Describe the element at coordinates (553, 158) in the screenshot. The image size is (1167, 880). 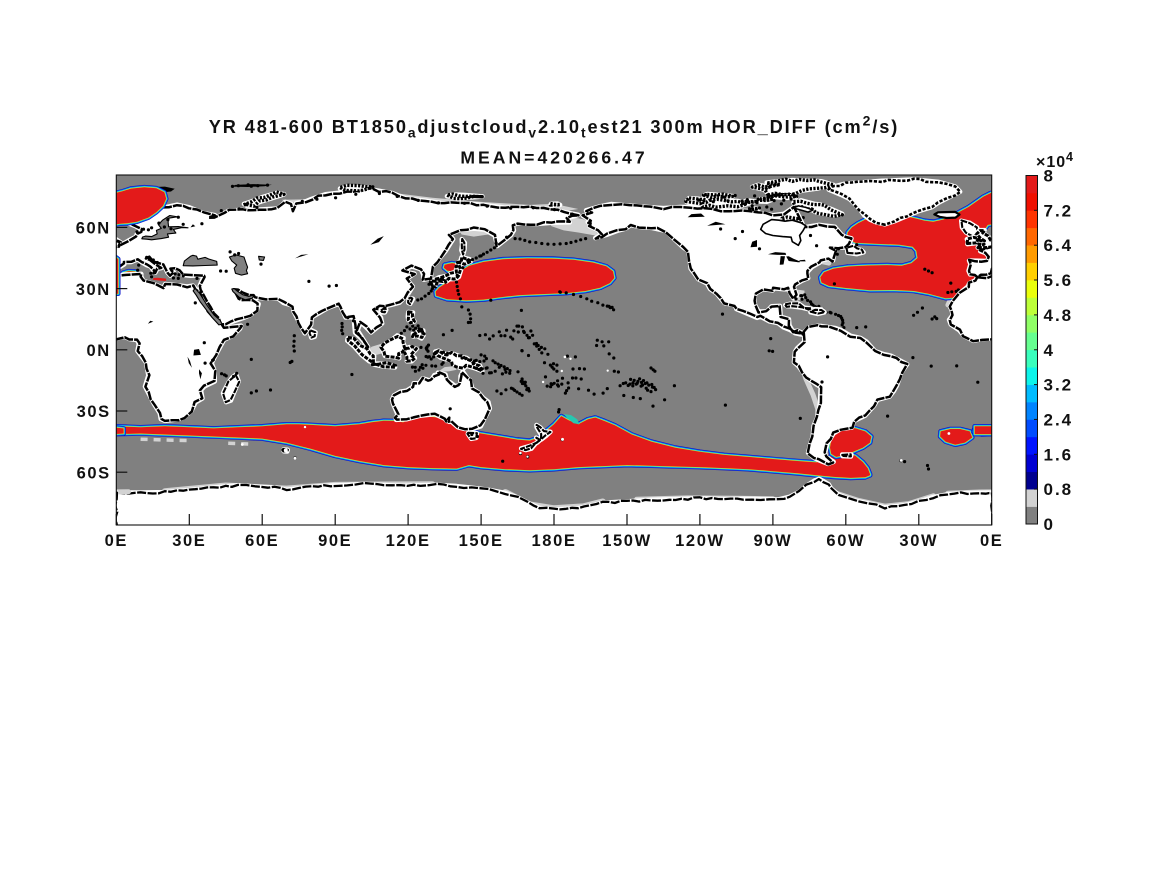
I see `svg-text: MEAN=420266.47` at that location.